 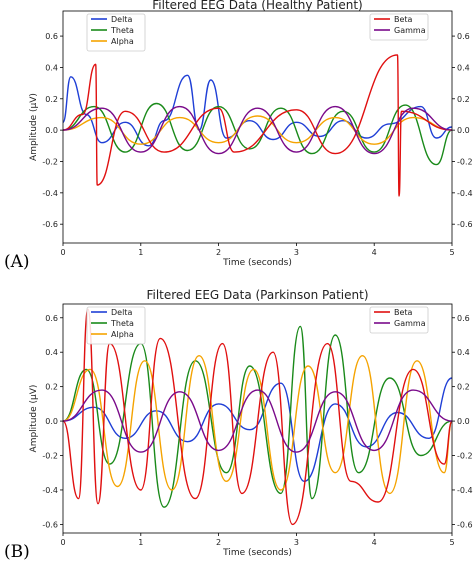 I want to click on series-line-alpha, so click(x=257, y=130).